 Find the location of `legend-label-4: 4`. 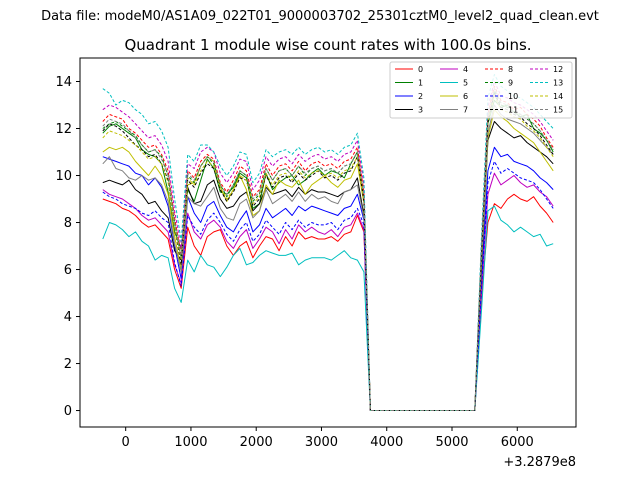

legend-label-4: 4 is located at coordinates (465, 69).